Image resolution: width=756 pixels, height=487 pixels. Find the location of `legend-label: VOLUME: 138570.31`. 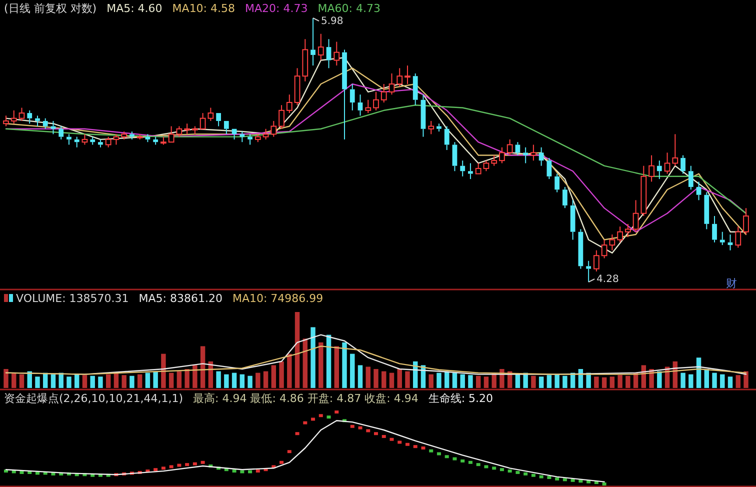

legend-label: VOLUME: 138570.31 is located at coordinates (72, 298).